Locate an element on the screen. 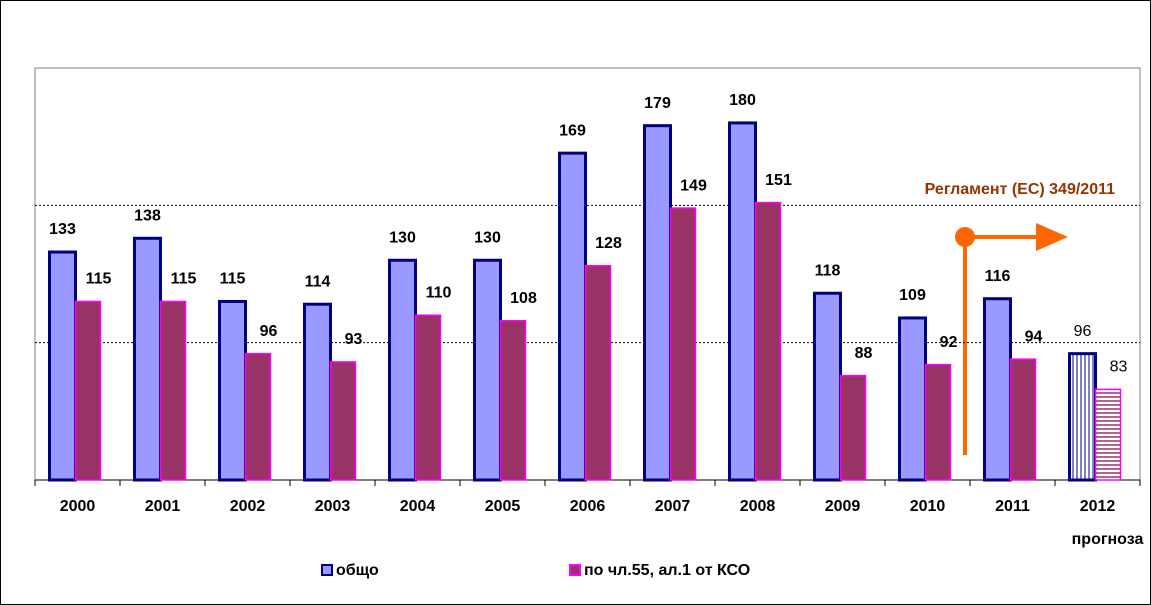 Image resolution: width=1151 pixels, height=605 pixels. x-tick-label: 2009 is located at coordinates (843, 506).